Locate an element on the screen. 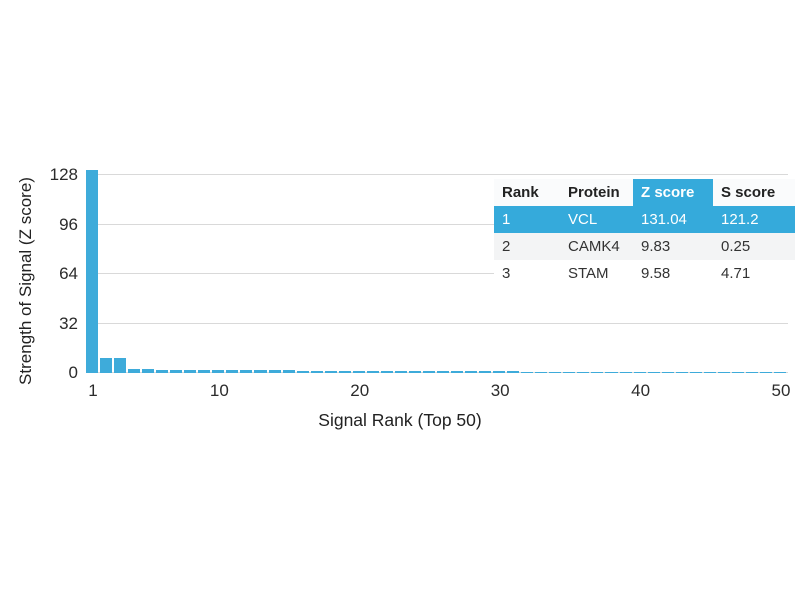  table-cell-protein: VCL is located at coordinates (596, 219).